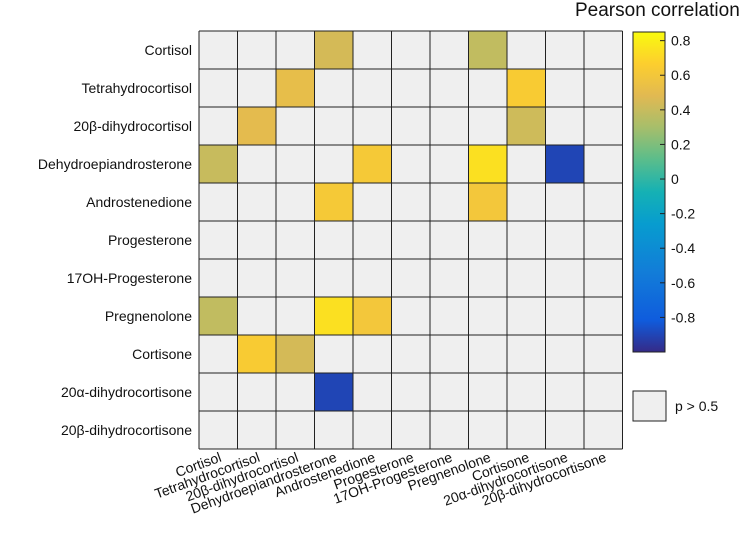  What do you see at coordinates (681, 75) in the screenshot?
I see `colorbar-tick-label: 0.6` at bounding box center [681, 75].